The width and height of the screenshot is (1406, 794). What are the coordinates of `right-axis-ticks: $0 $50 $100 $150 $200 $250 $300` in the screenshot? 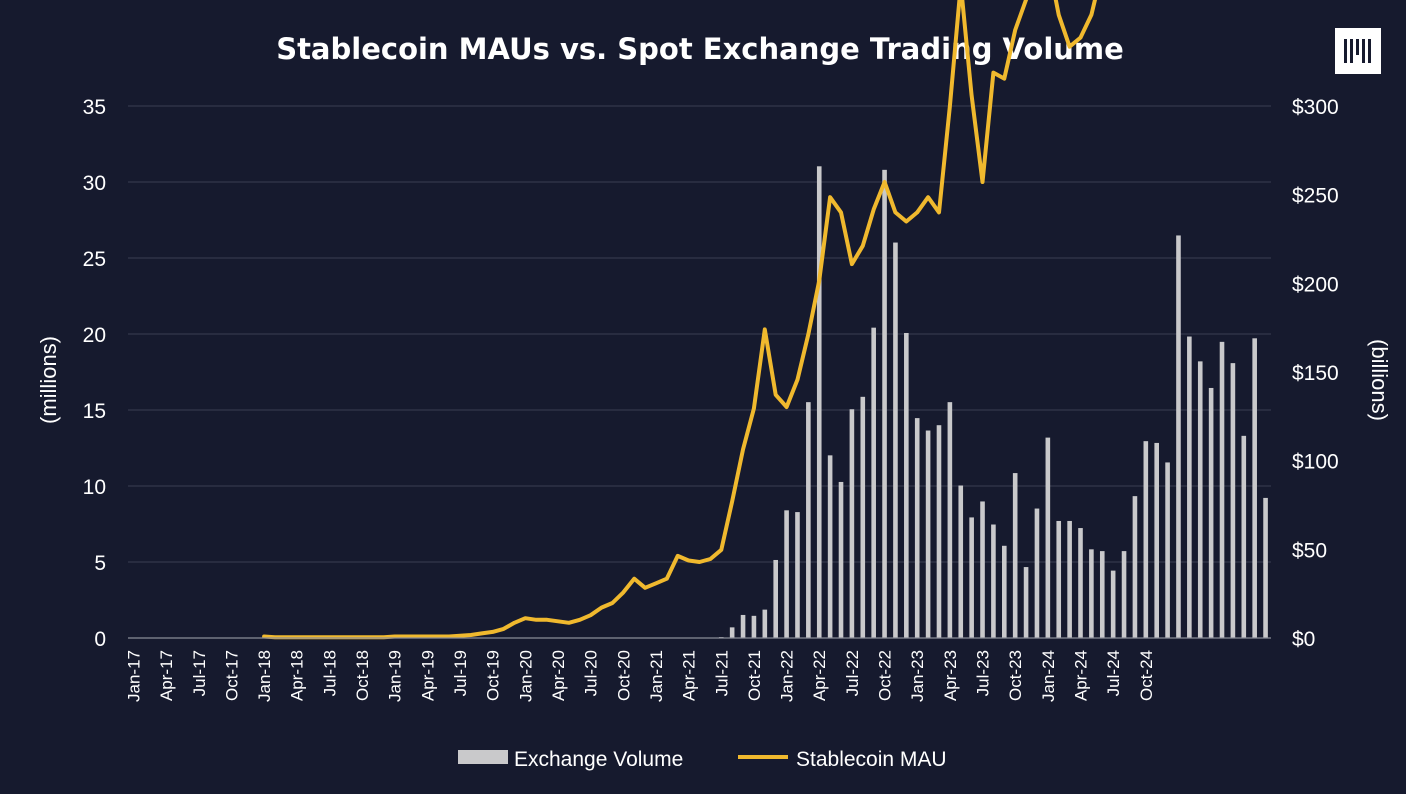 It's located at (1315, 373).